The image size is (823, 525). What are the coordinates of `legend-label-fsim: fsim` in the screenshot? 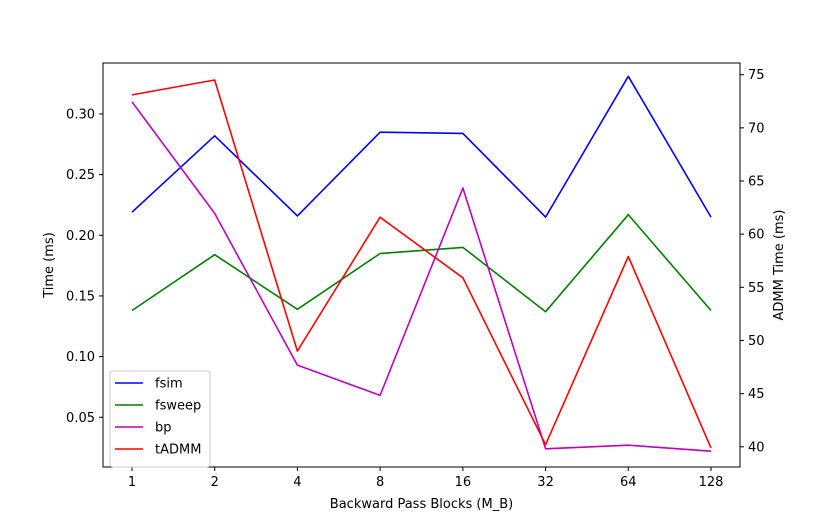 It's located at (169, 384).